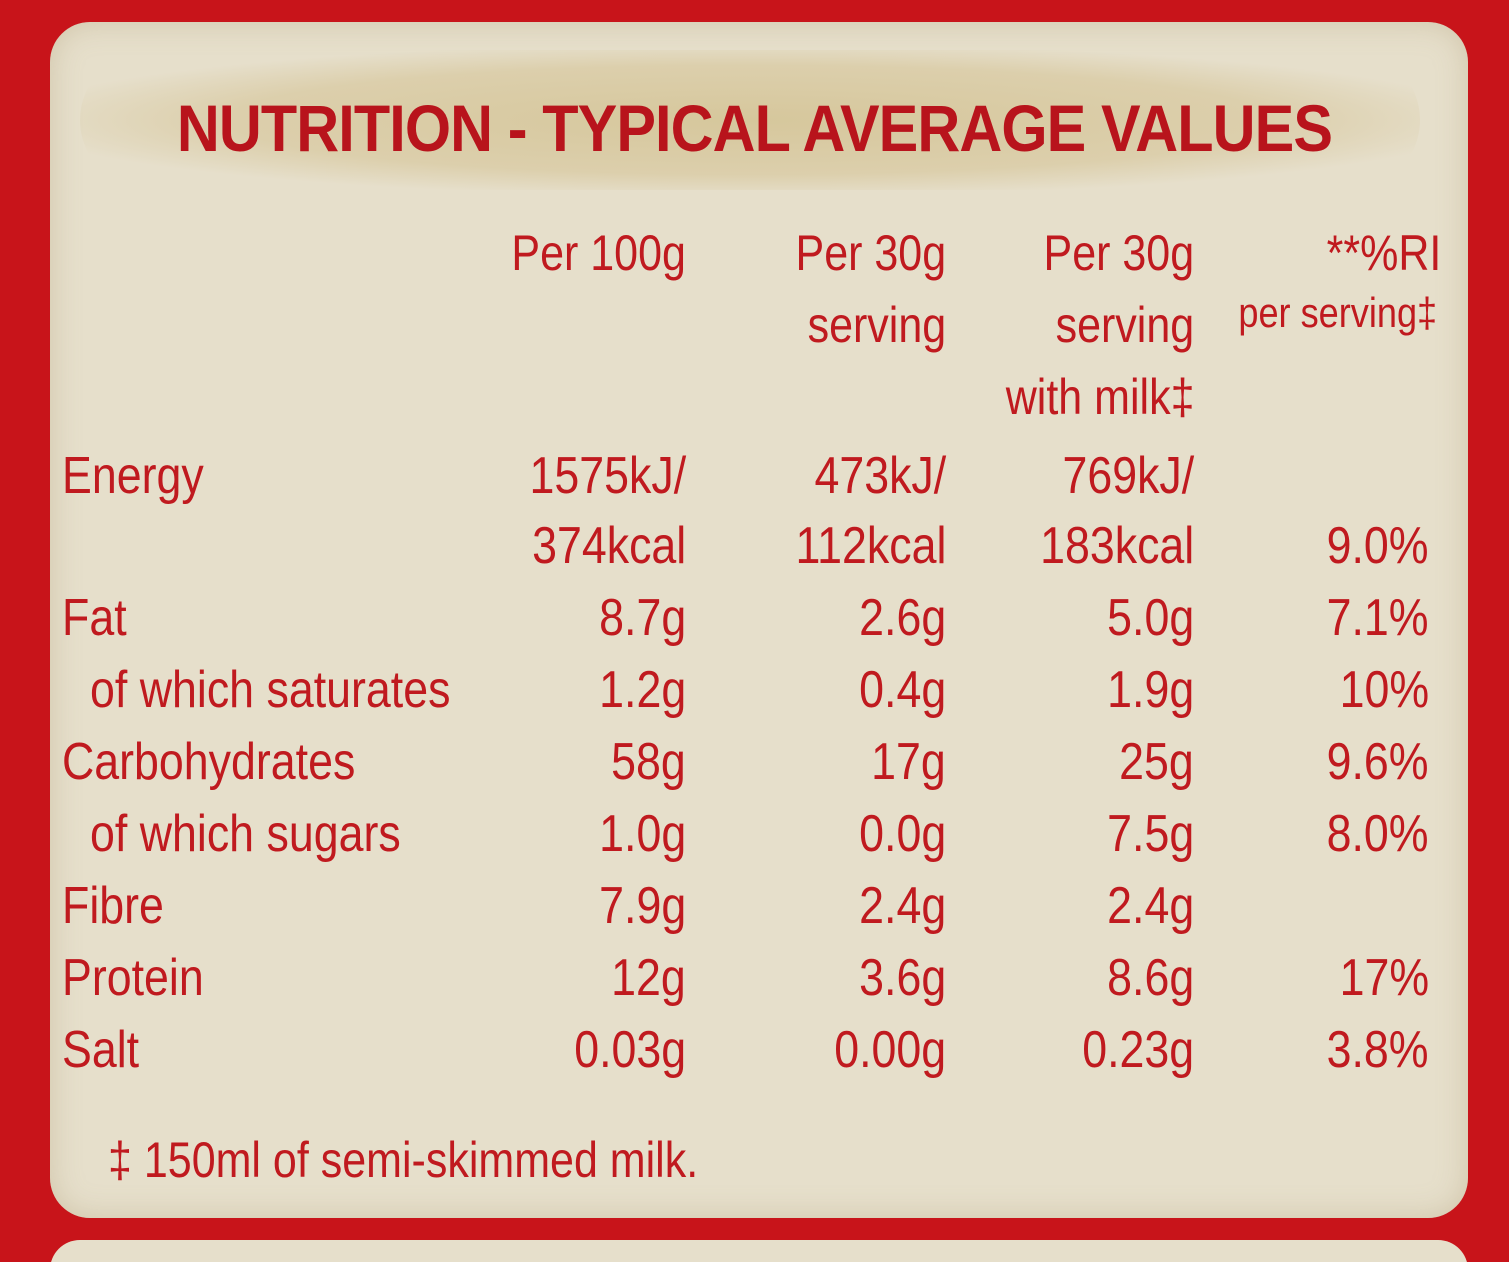 This screenshot has width=1509, height=1262. What do you see at coordinates (113, 906) in the screenshot?
I see `row-label-fibre: Fibre` at bounding box center [113, 906].